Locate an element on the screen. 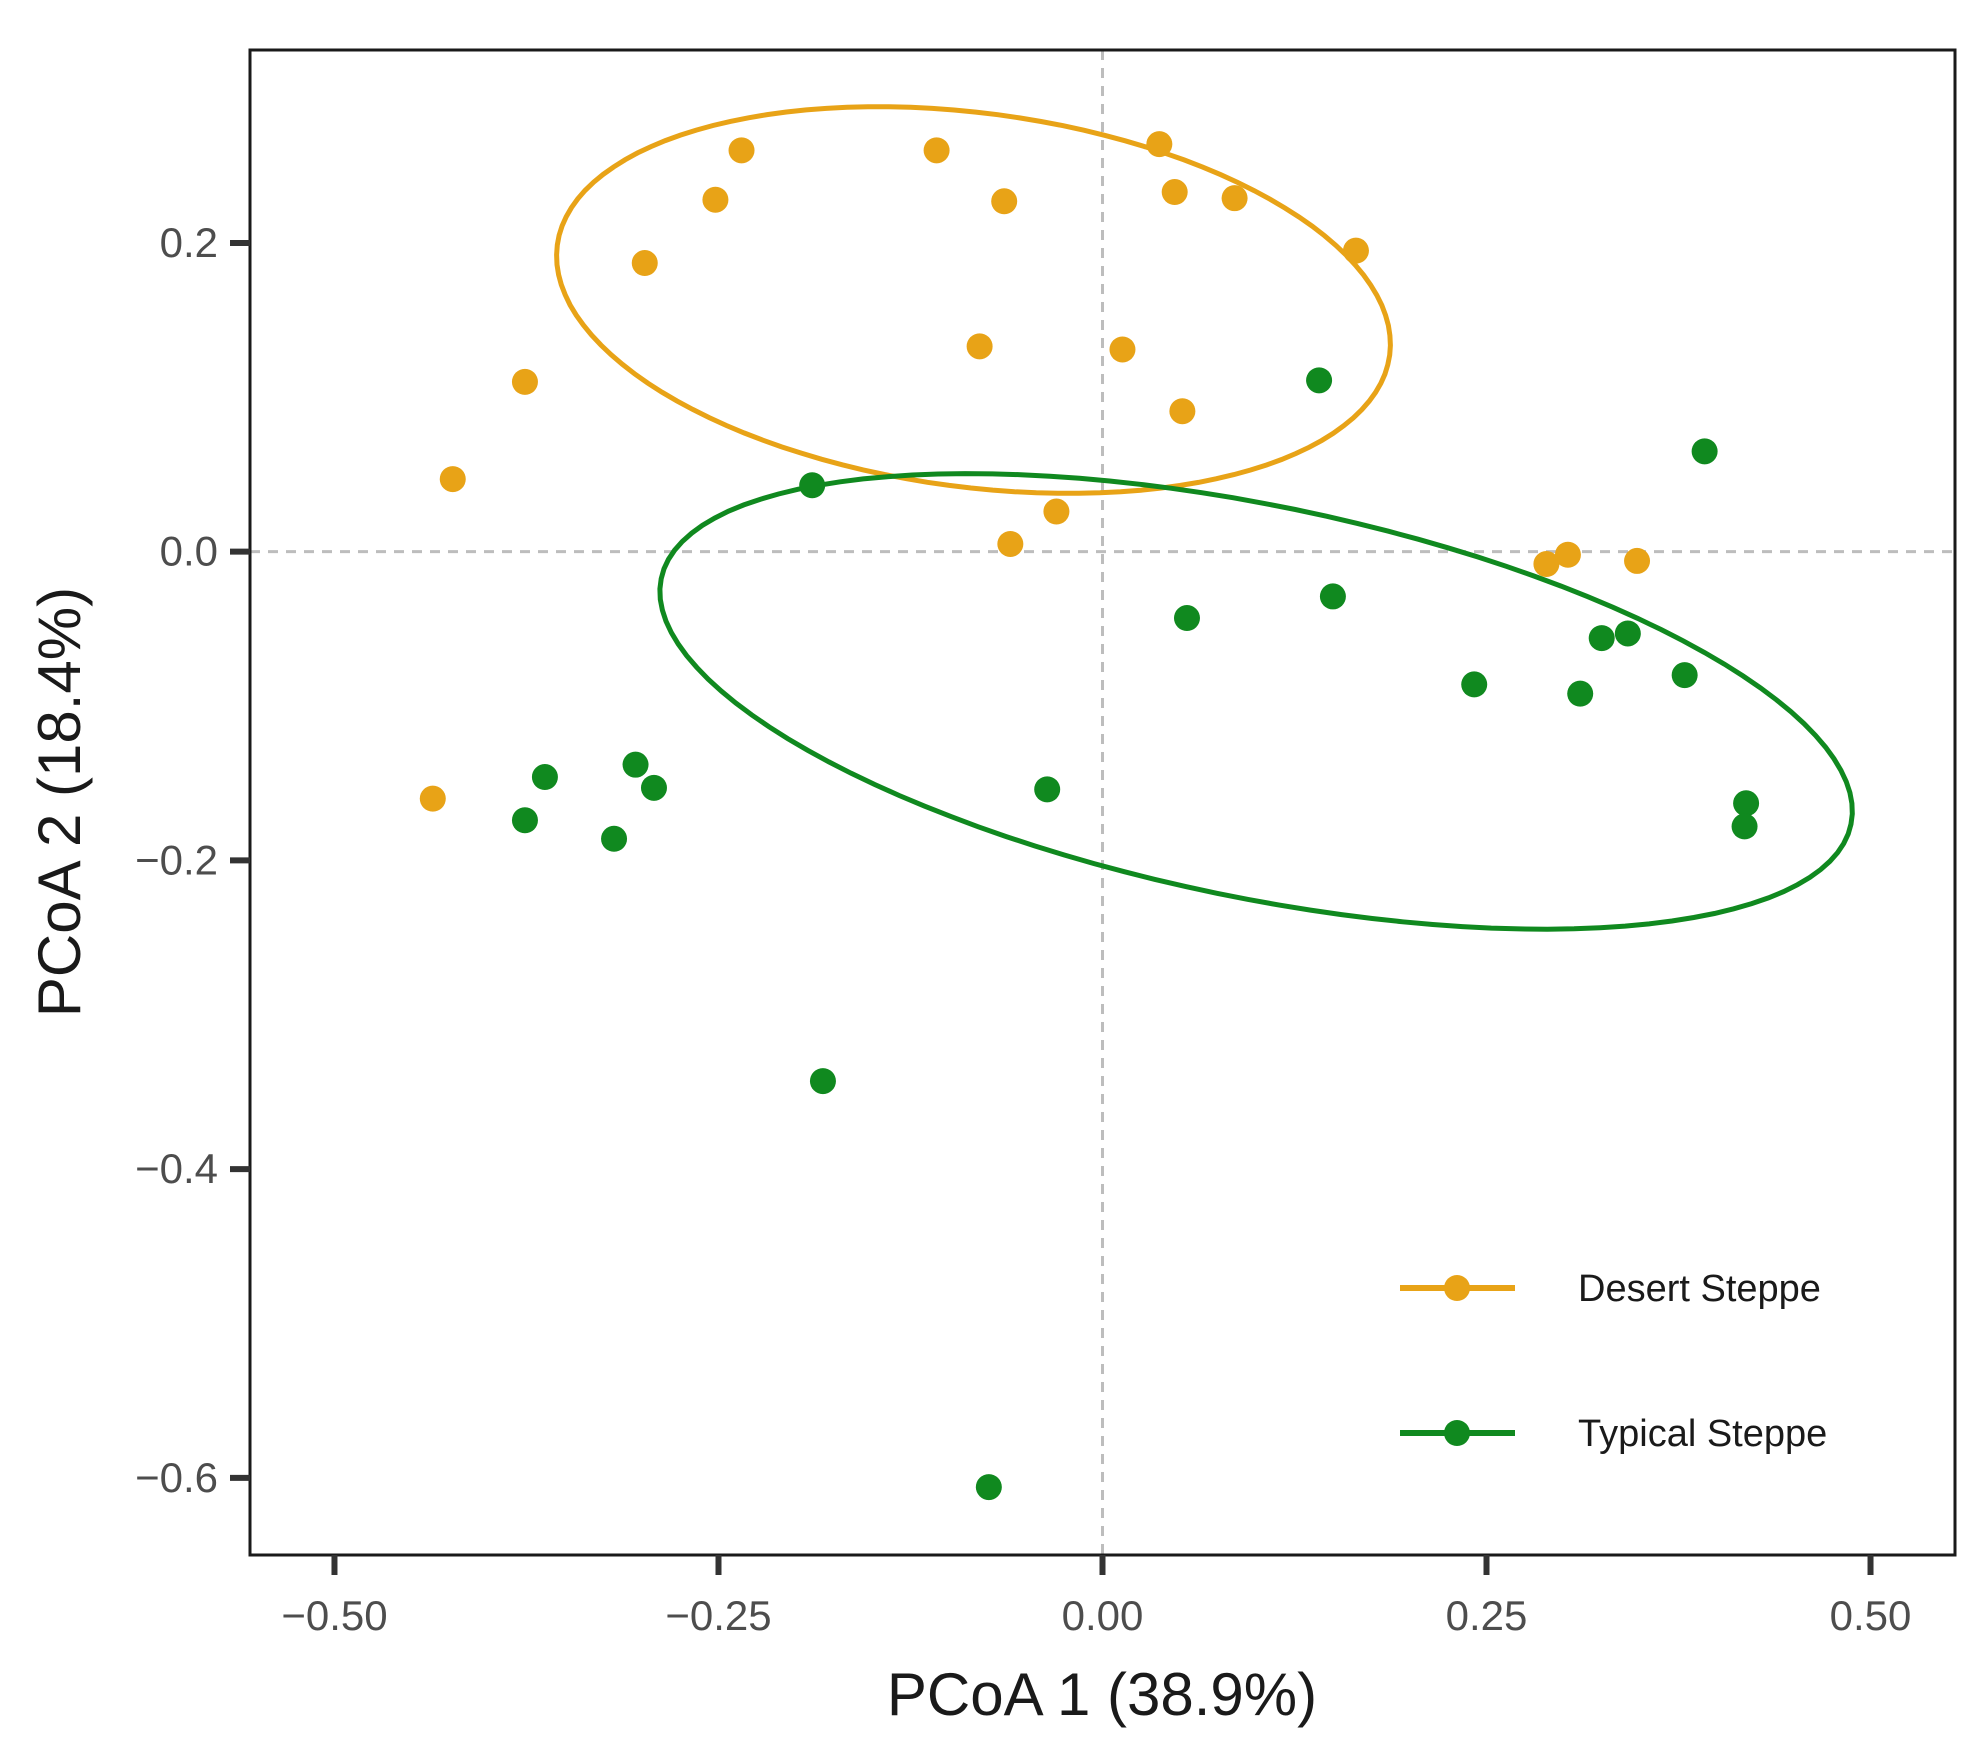 The width and height of the screenshot is (1986, 1761). x-tick-label: 0.00 is located at coordinates (1103, 1615).